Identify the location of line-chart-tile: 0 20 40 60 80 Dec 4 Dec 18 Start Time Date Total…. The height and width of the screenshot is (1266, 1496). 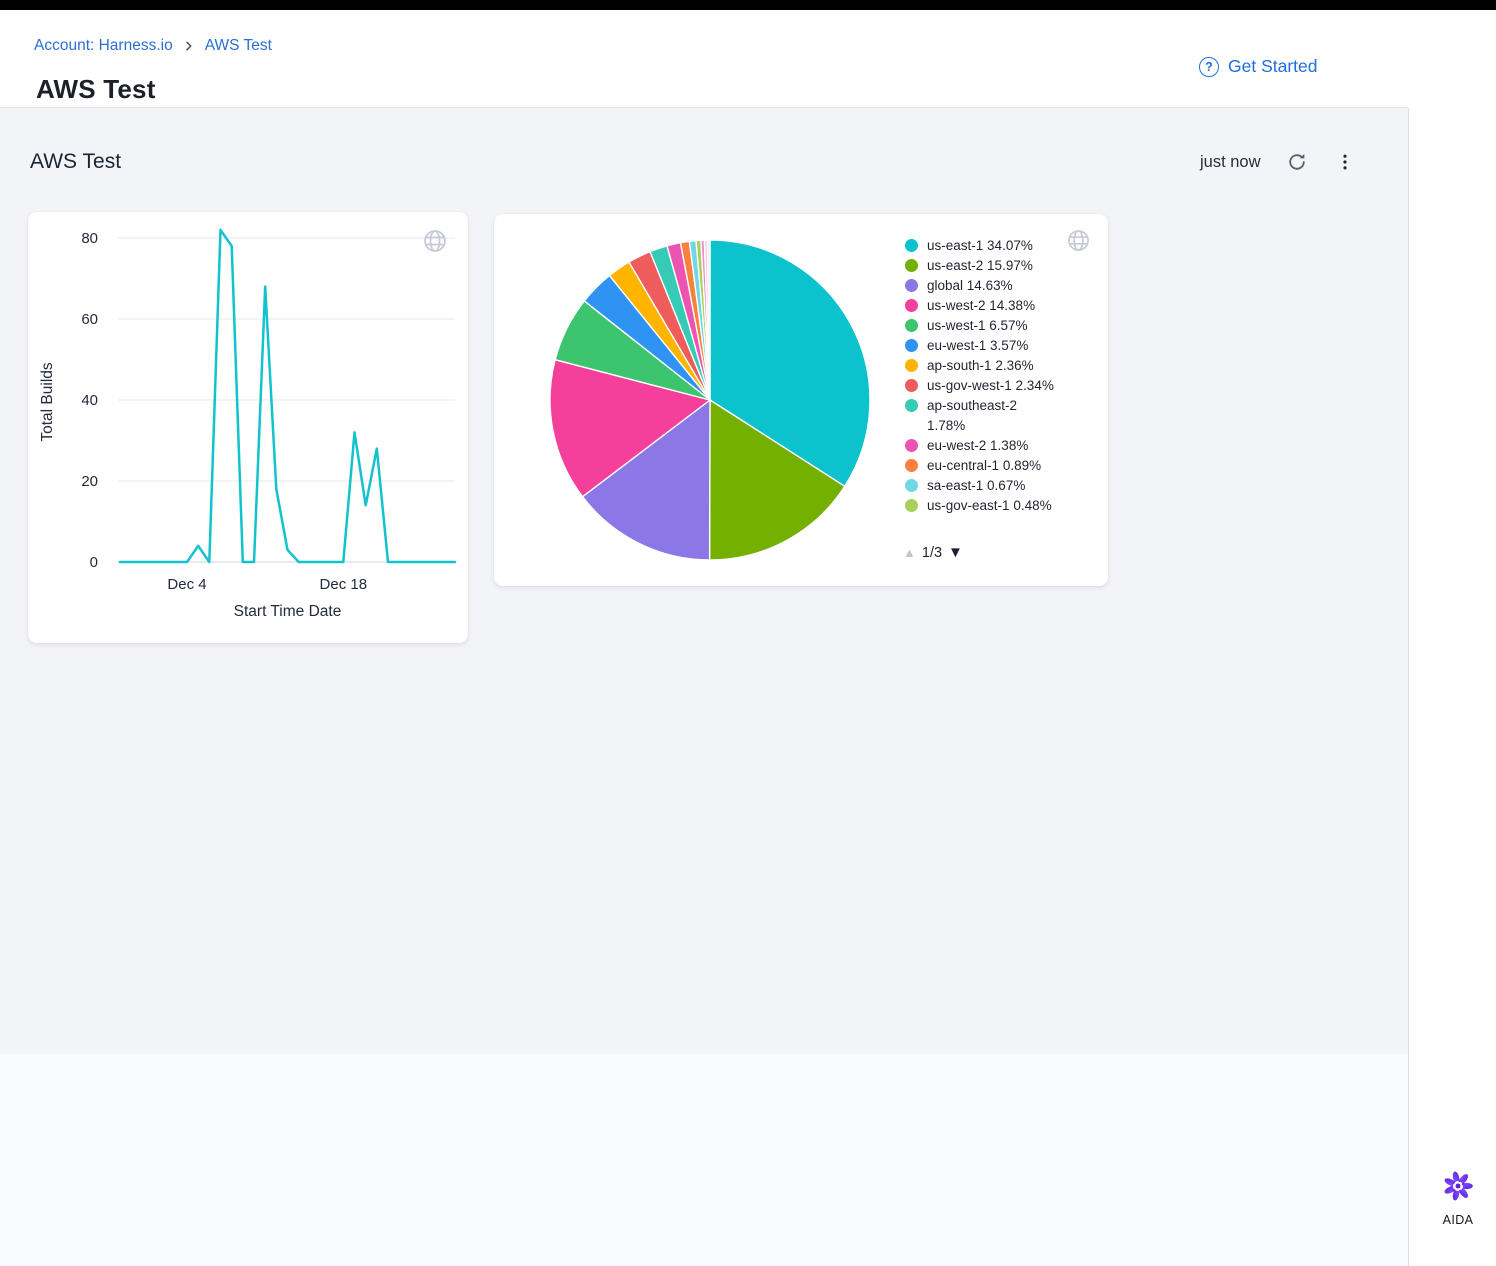
(248, 427).